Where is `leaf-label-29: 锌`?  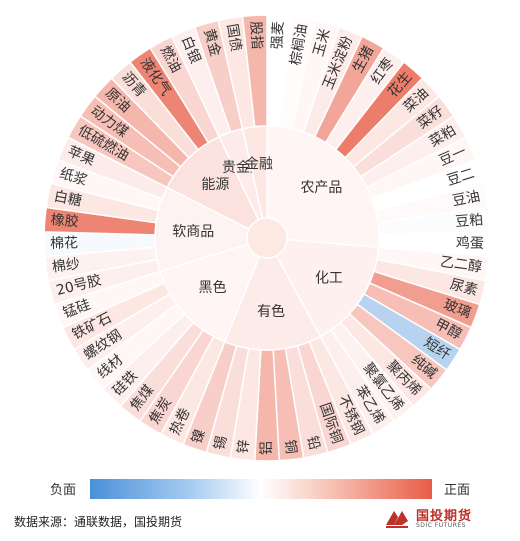 leaf-label-29: 锌 is located at coordinates (243, 447).